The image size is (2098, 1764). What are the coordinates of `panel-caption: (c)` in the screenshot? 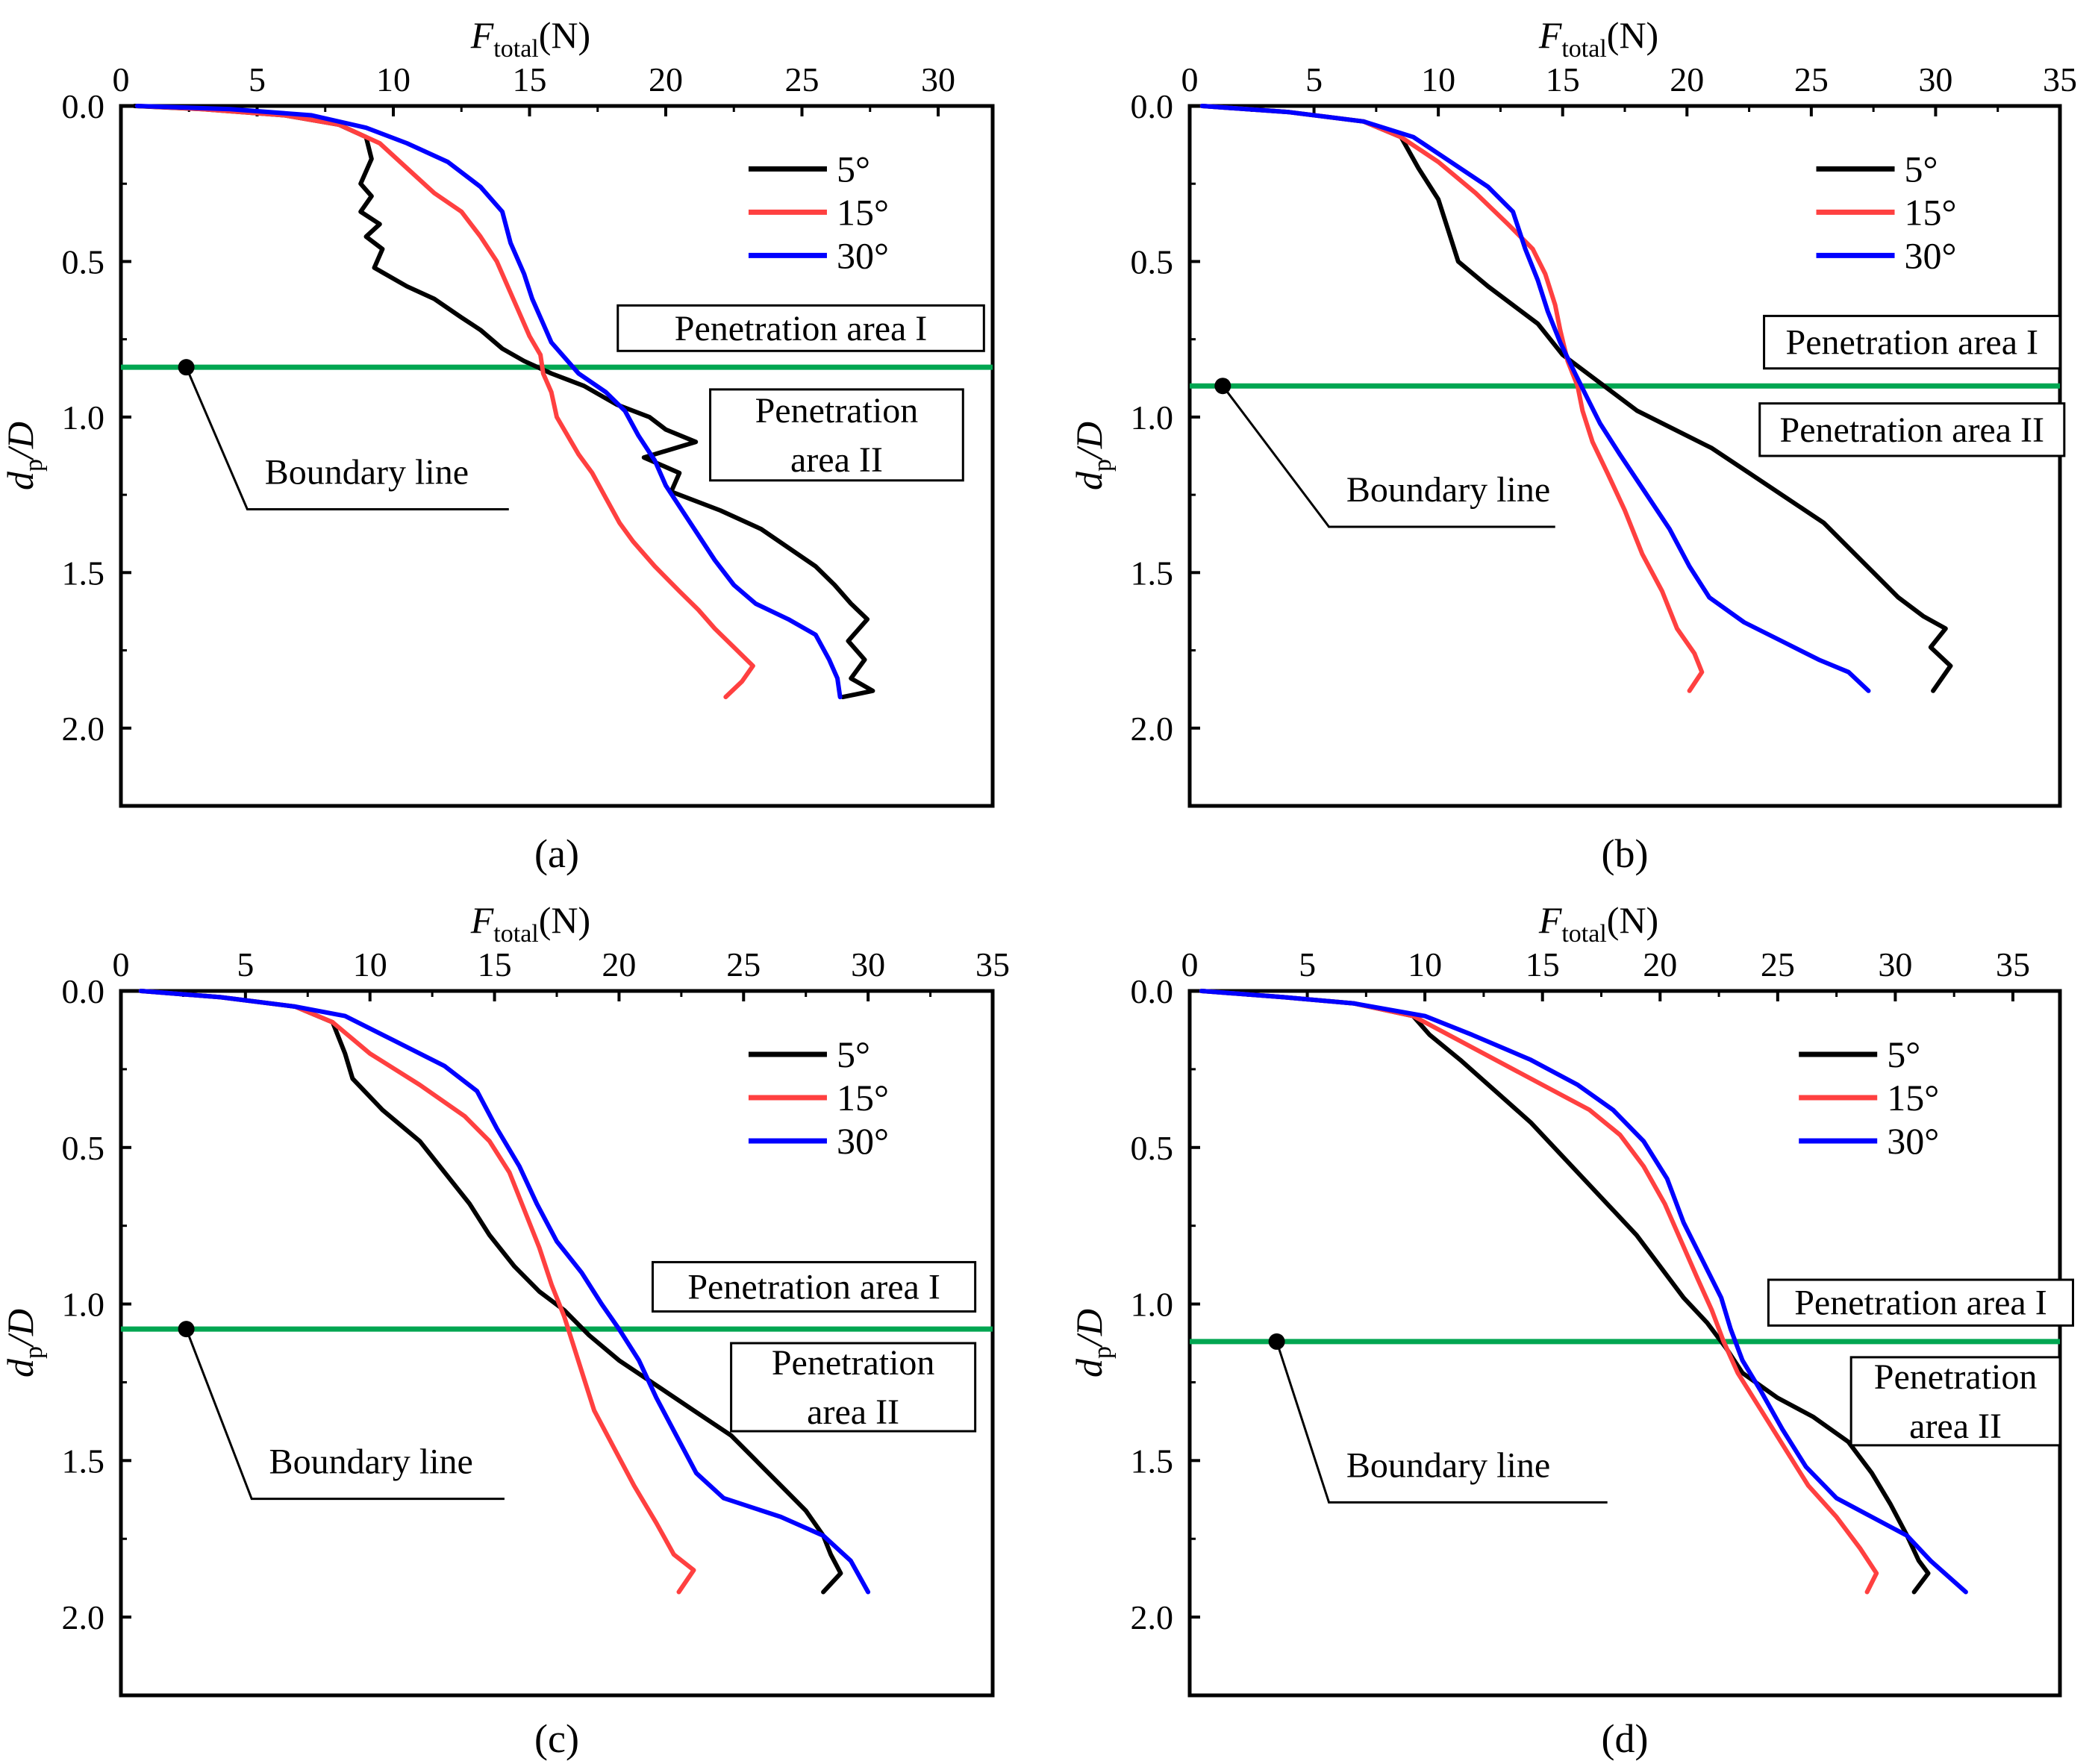 It's located at (556, 1738).